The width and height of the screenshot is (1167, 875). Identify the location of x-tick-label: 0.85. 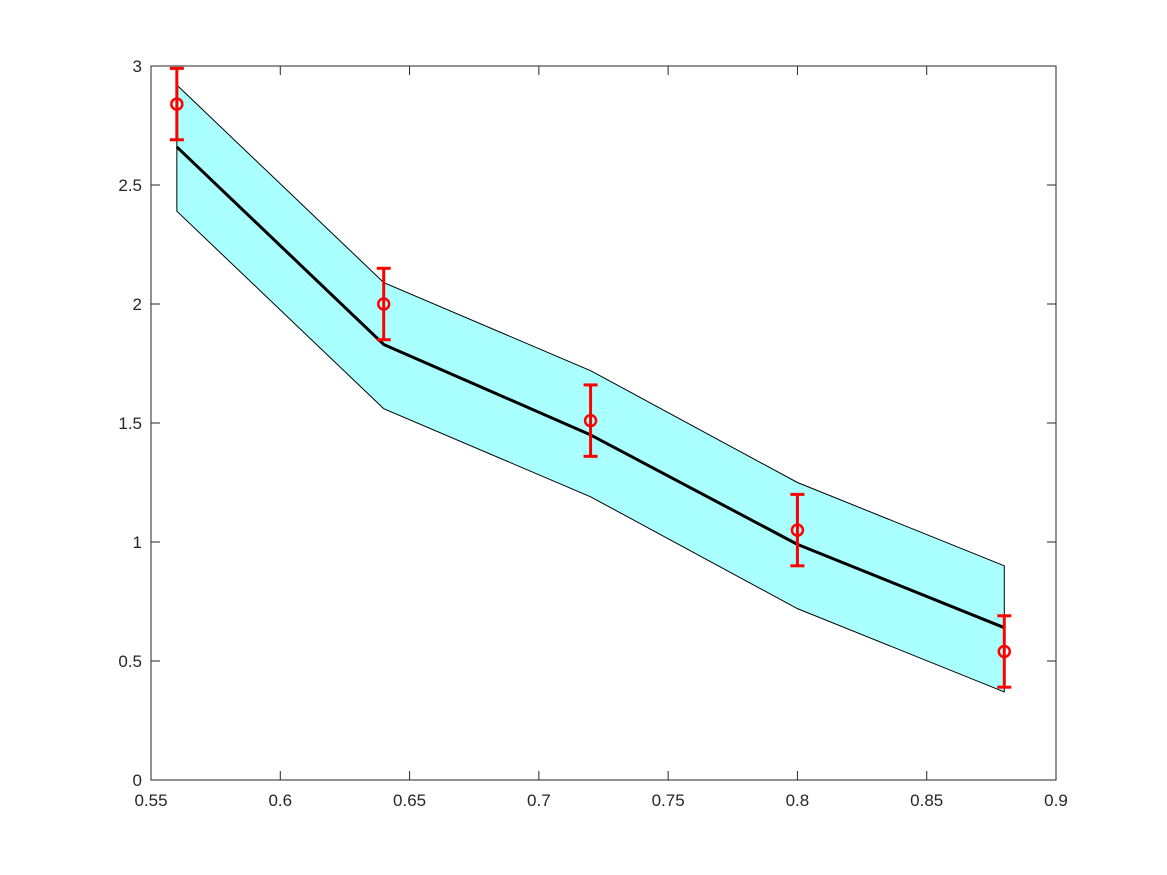
(926, 800).